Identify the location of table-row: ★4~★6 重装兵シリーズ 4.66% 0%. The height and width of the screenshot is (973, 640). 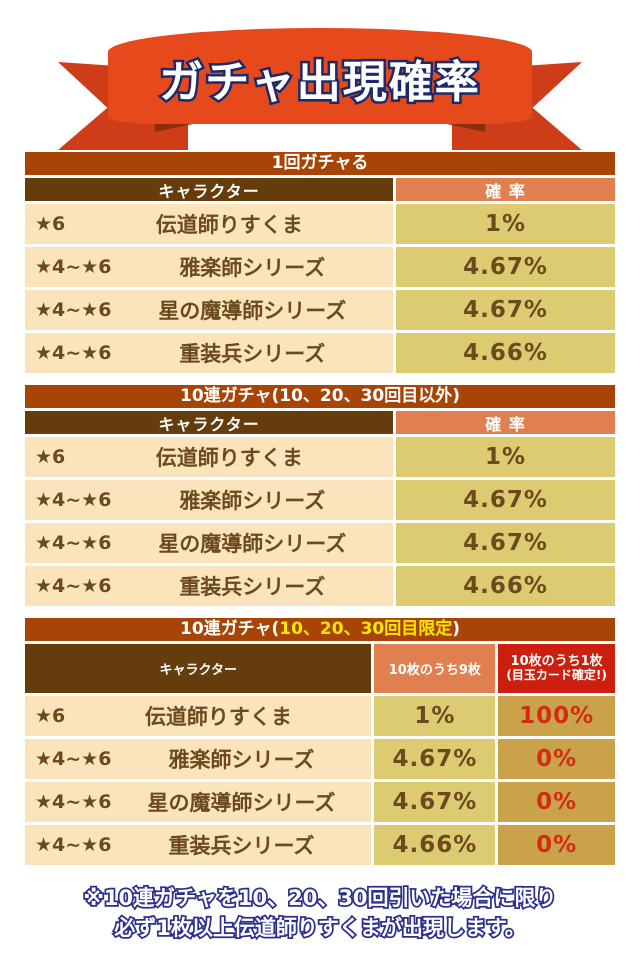
(320, 845).